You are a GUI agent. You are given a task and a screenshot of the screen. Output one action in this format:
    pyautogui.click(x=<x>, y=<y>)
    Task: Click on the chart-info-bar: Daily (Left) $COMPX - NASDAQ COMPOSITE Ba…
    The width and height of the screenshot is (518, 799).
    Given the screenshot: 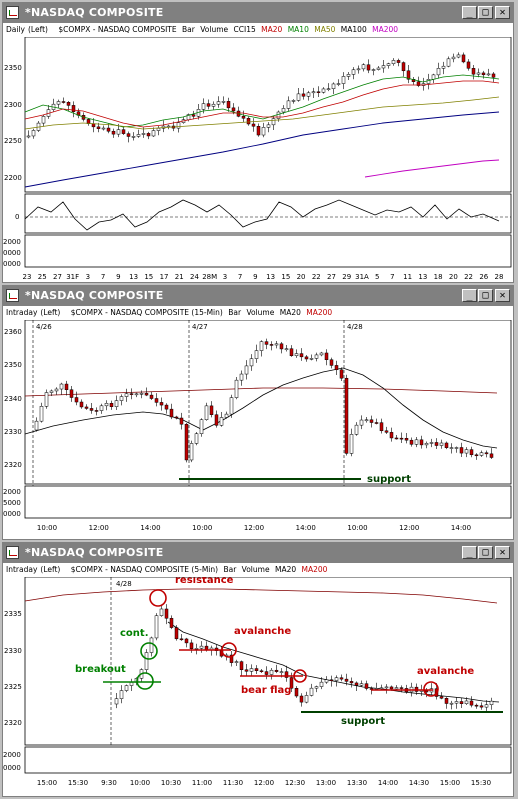 What is the action you would take?
    pyautogui.click(x=258, y=30)
    